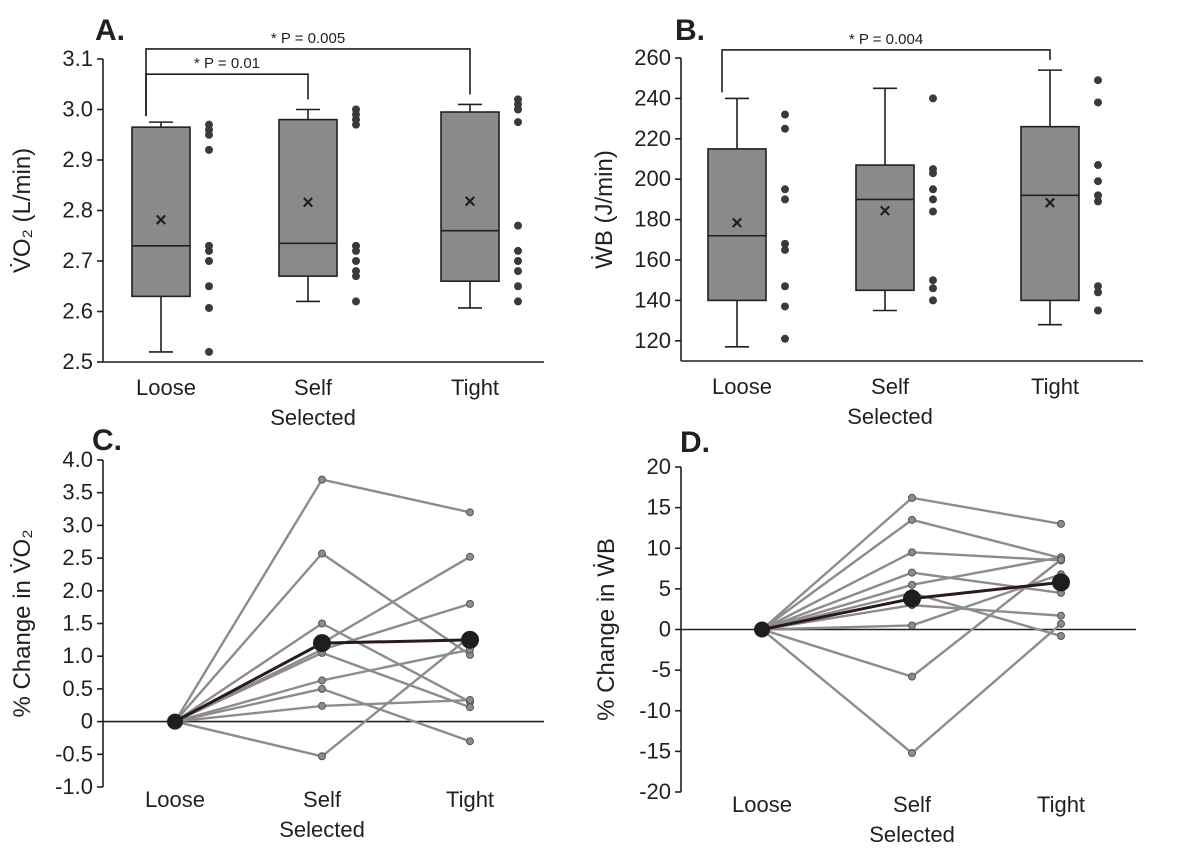  What do you see at coordinates (655, 750) in the screenshot?
I see `y-tick-label: -15` at bounding box center [655, 750].